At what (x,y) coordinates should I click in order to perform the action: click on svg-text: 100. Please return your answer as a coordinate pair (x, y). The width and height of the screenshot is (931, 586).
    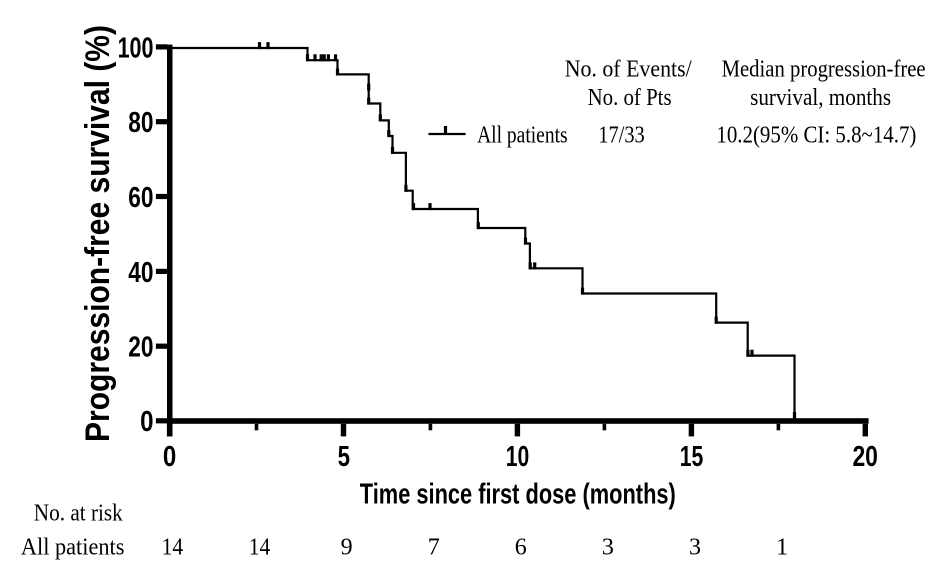
    Looking at the image, I should click on (136, 48).